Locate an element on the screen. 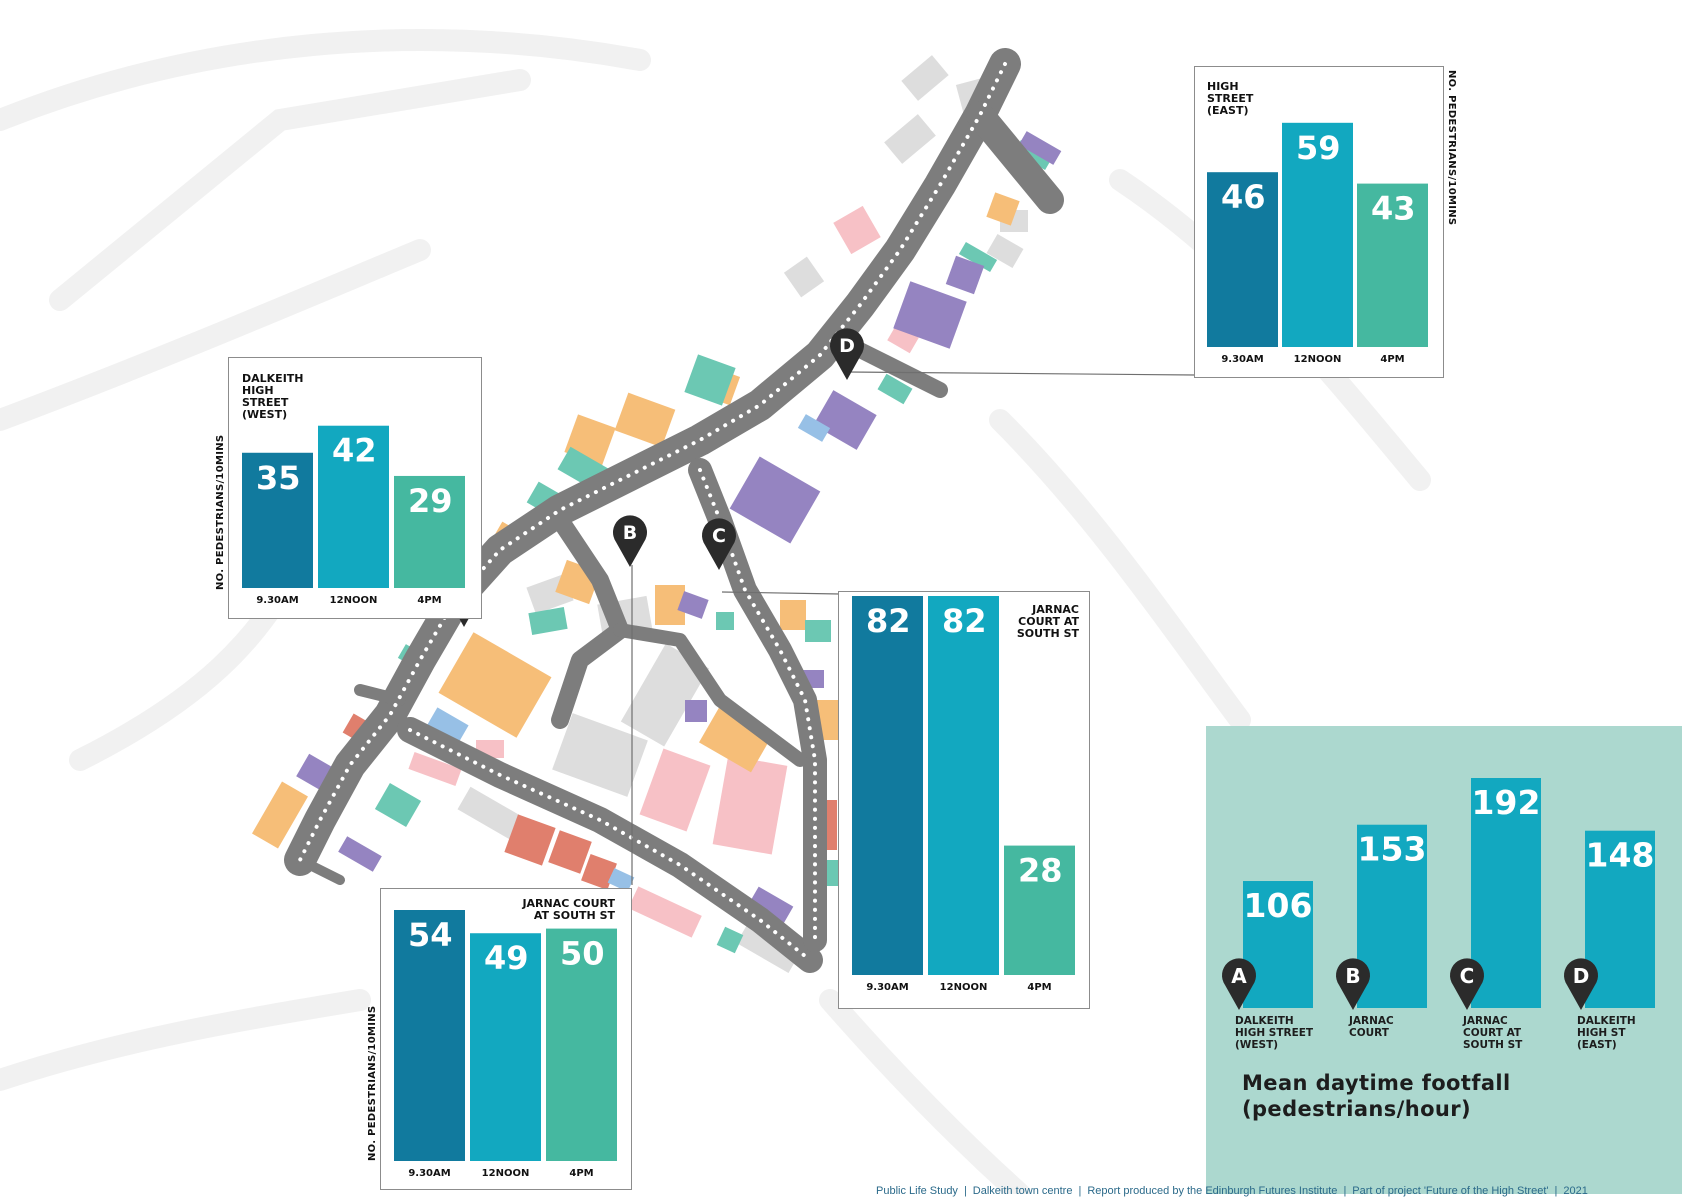  chart-title-c: JARNAC COURT AT SOUTH ST is located at coordinates (1047, 621).